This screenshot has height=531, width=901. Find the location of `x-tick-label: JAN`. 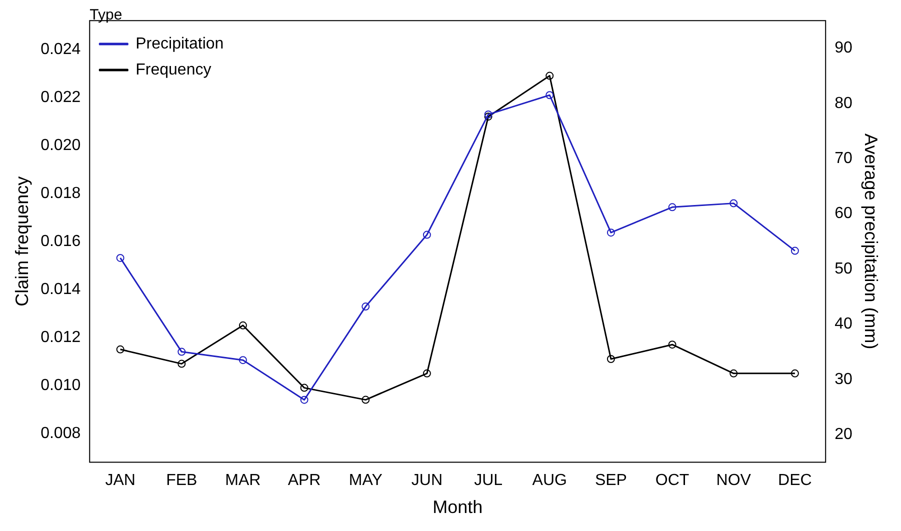

x-tick-label: JAN is located at coordinates (120, 481).